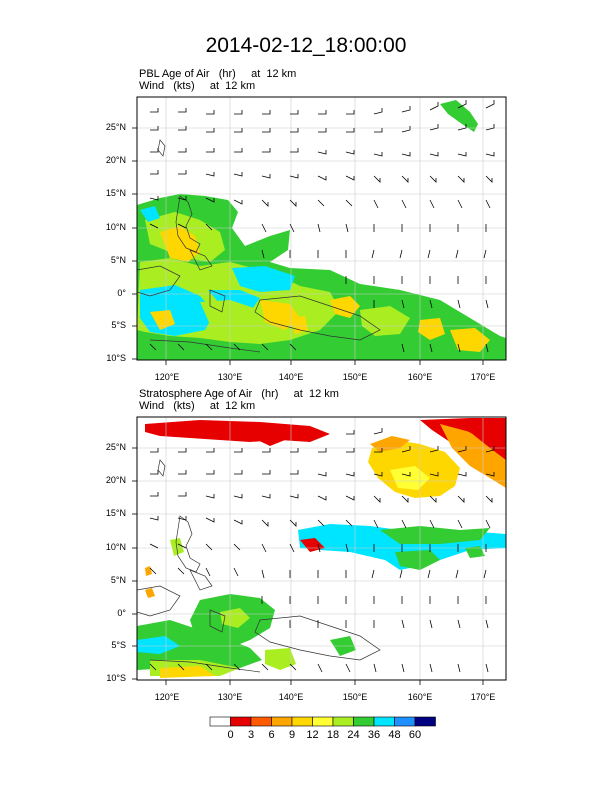  What do you see at coordinates (118, 580) in the screenshot?
I see `p2-lat-label: 5°N` at bounding box center [118, 580].